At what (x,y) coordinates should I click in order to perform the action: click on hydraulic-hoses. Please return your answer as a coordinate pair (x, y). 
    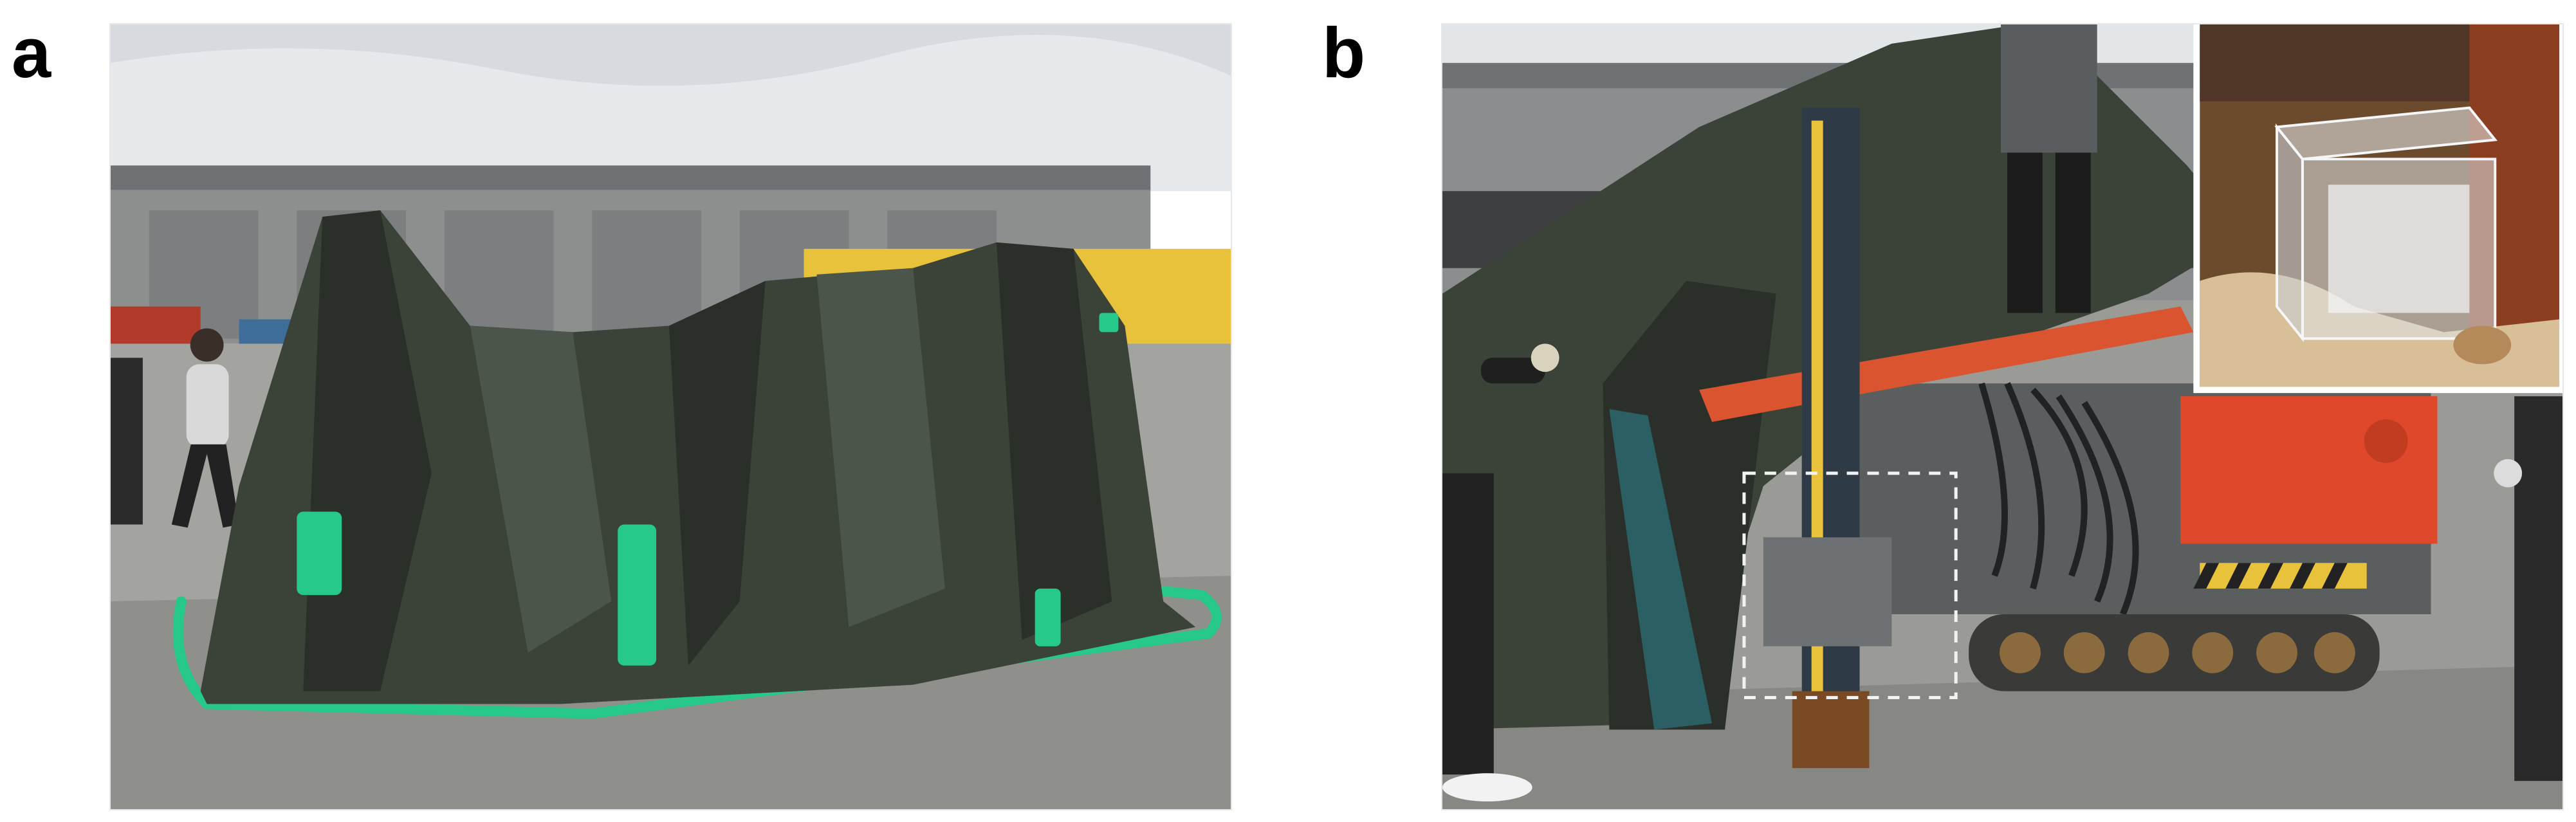
    Looking at the image, I should click on (2058, 499).